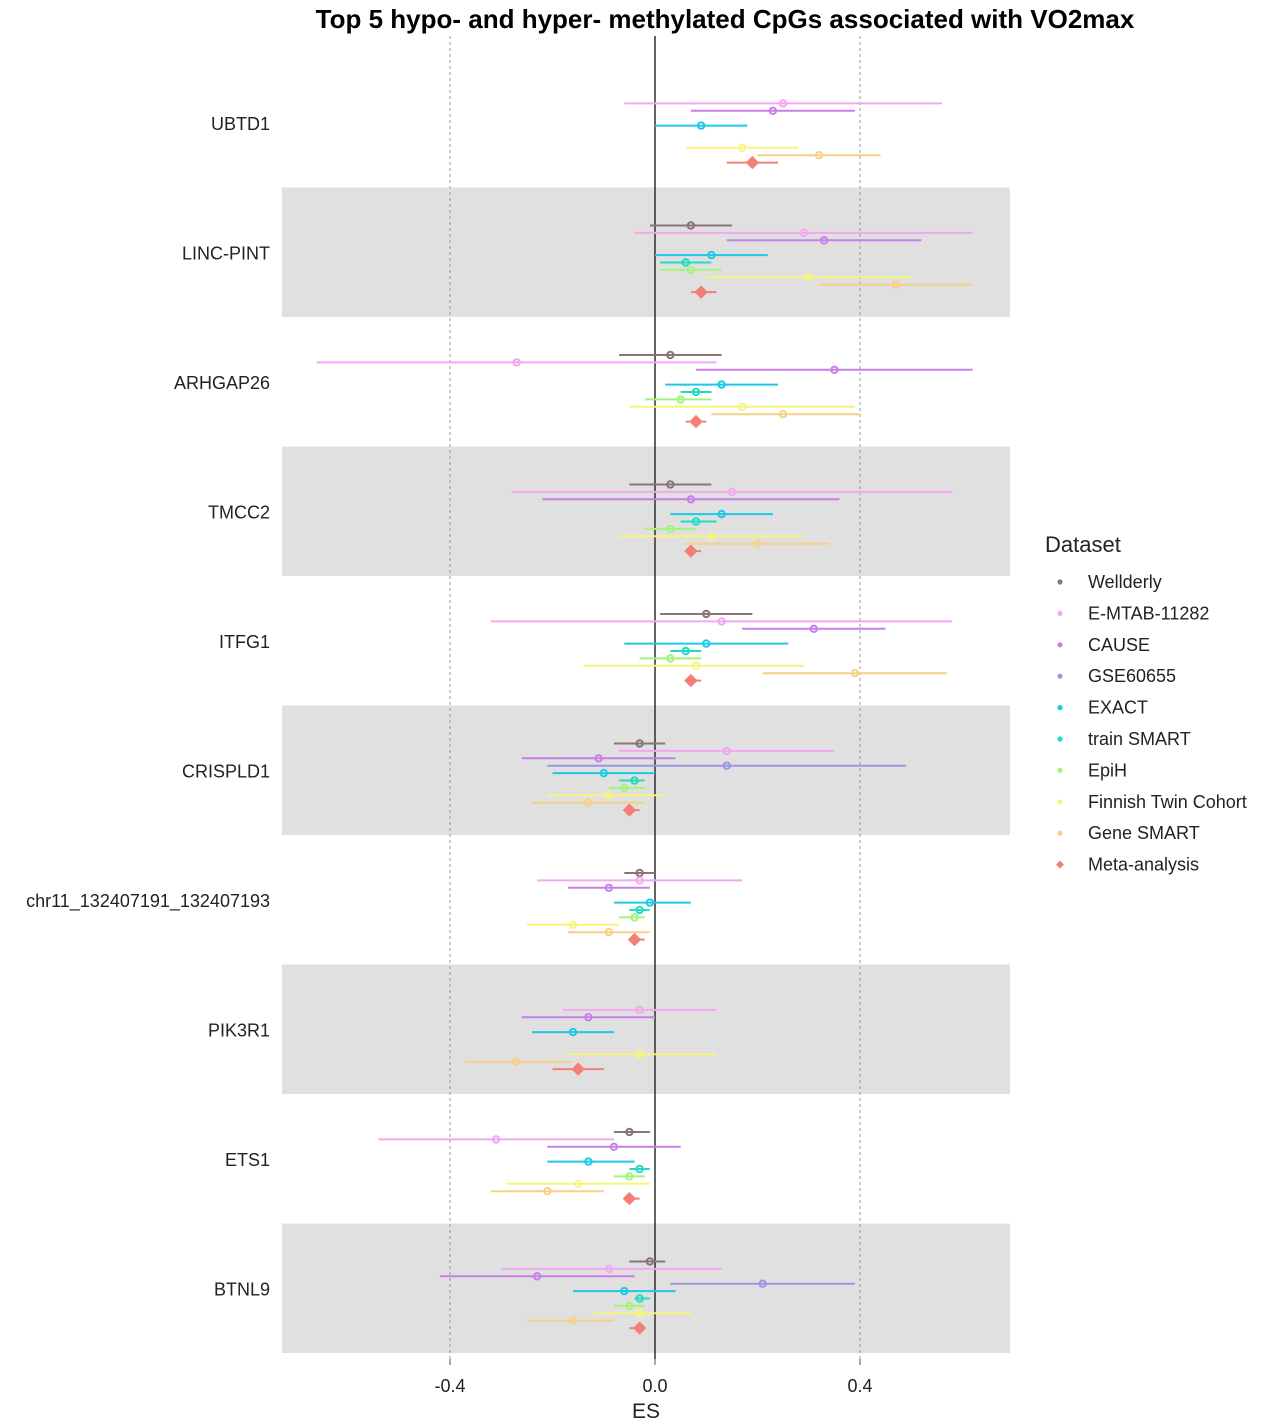 Image resolution: width=1271 pixels, height=1424 pixels. Describe the element at coordinates (148, 901) in the screenshot. I see `y-tick-label: chr11_132407191_132407193` at that location.